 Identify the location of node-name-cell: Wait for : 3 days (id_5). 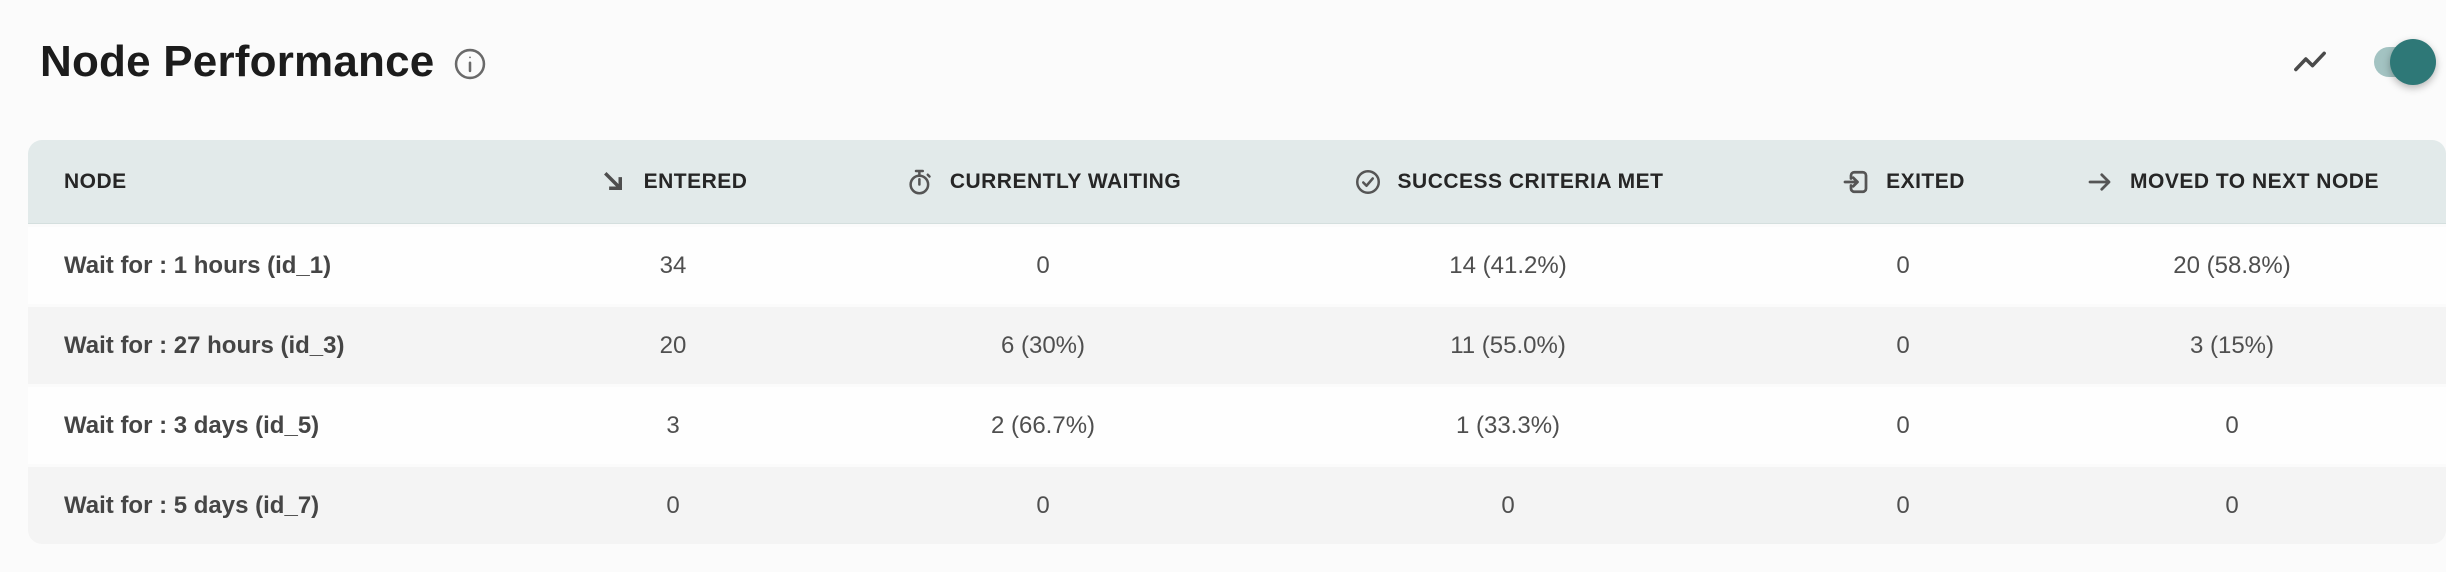
(192, 425).